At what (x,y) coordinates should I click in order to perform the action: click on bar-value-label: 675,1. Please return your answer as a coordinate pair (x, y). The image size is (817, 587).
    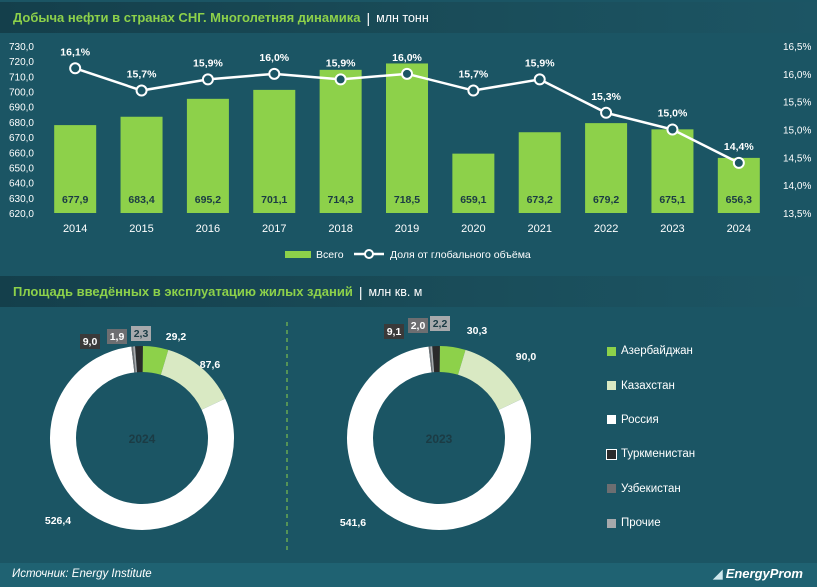
    Looking at the image, I should click on (672, 200).